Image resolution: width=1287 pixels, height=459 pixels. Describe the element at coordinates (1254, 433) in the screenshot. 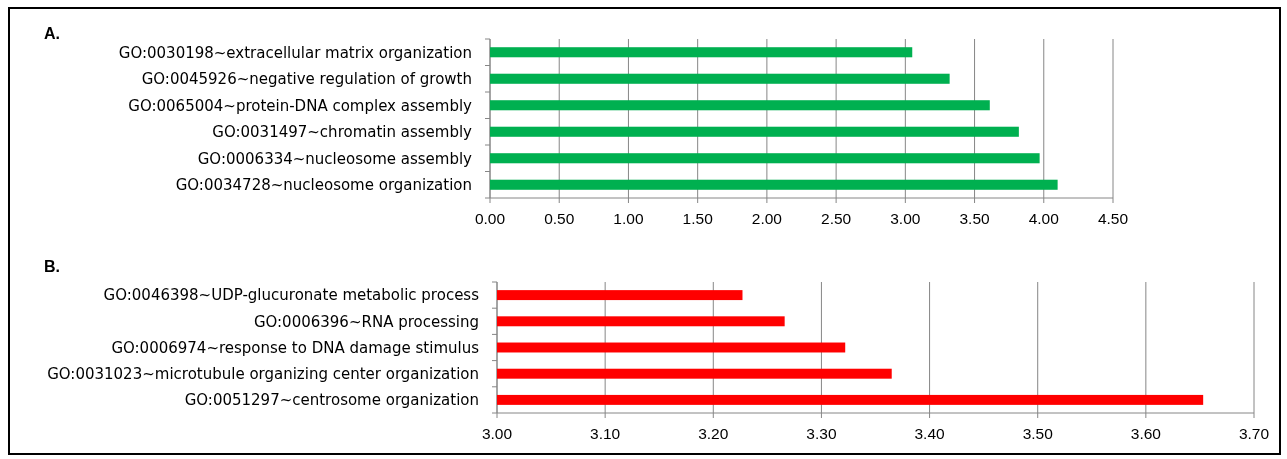

I see `x-tick-label: 3.70` at that location.